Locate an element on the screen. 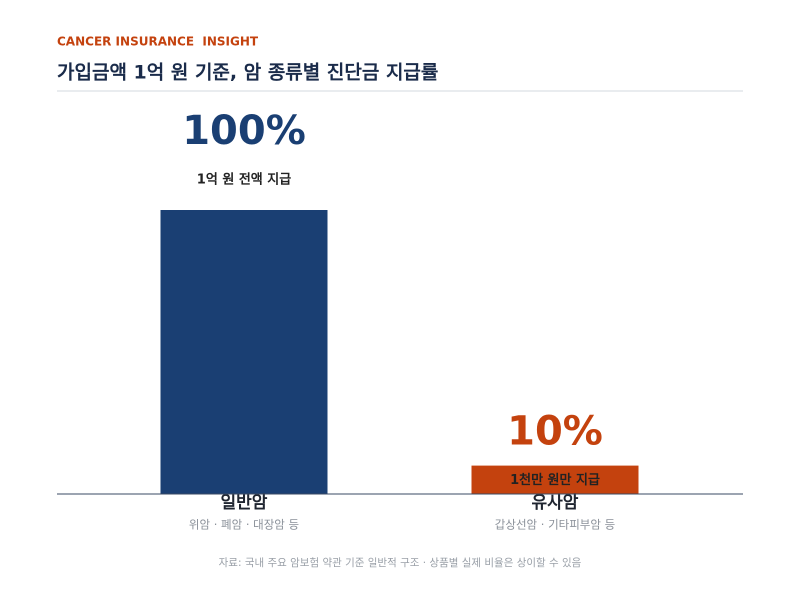 Image resolution: width=800 pixels, height=589 pixels. value-label: 10% is located at coordinates (555, 432).